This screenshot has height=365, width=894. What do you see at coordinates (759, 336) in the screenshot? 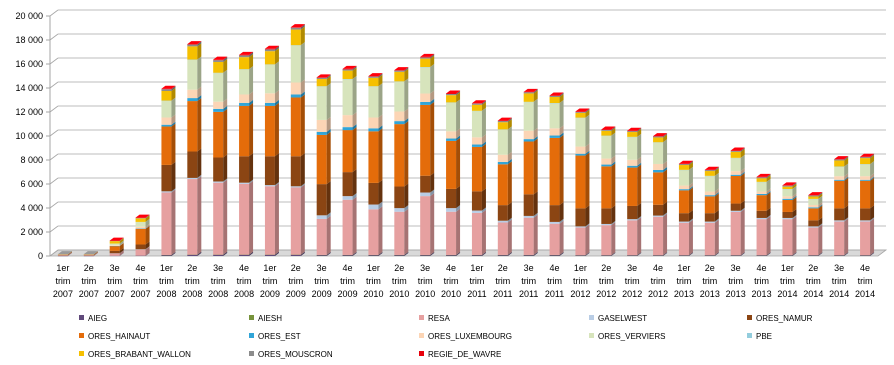
I see `legend-item: PBE` at bounding box center [759, 336].